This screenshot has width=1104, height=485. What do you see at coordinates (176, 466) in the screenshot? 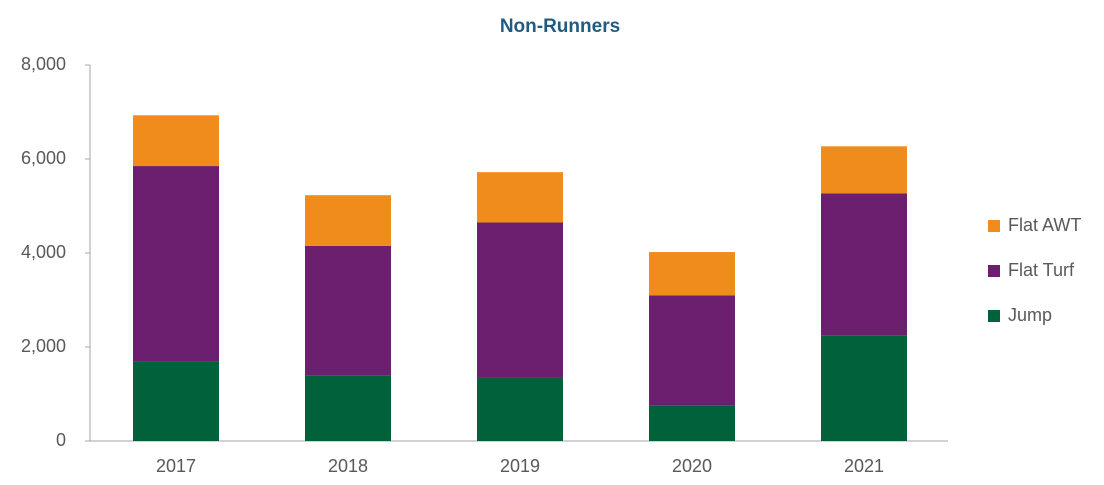
I see `x-tick-label: 2017` at bounding box center [176, 466].